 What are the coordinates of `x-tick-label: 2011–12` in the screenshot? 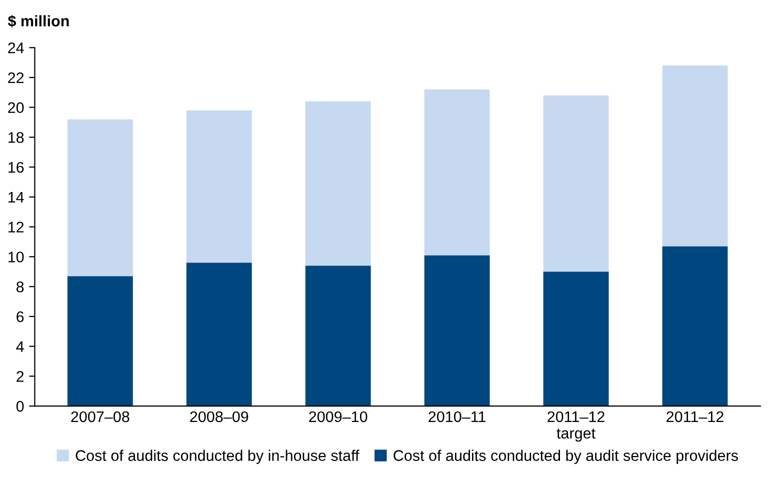 It's located at (695, 416).